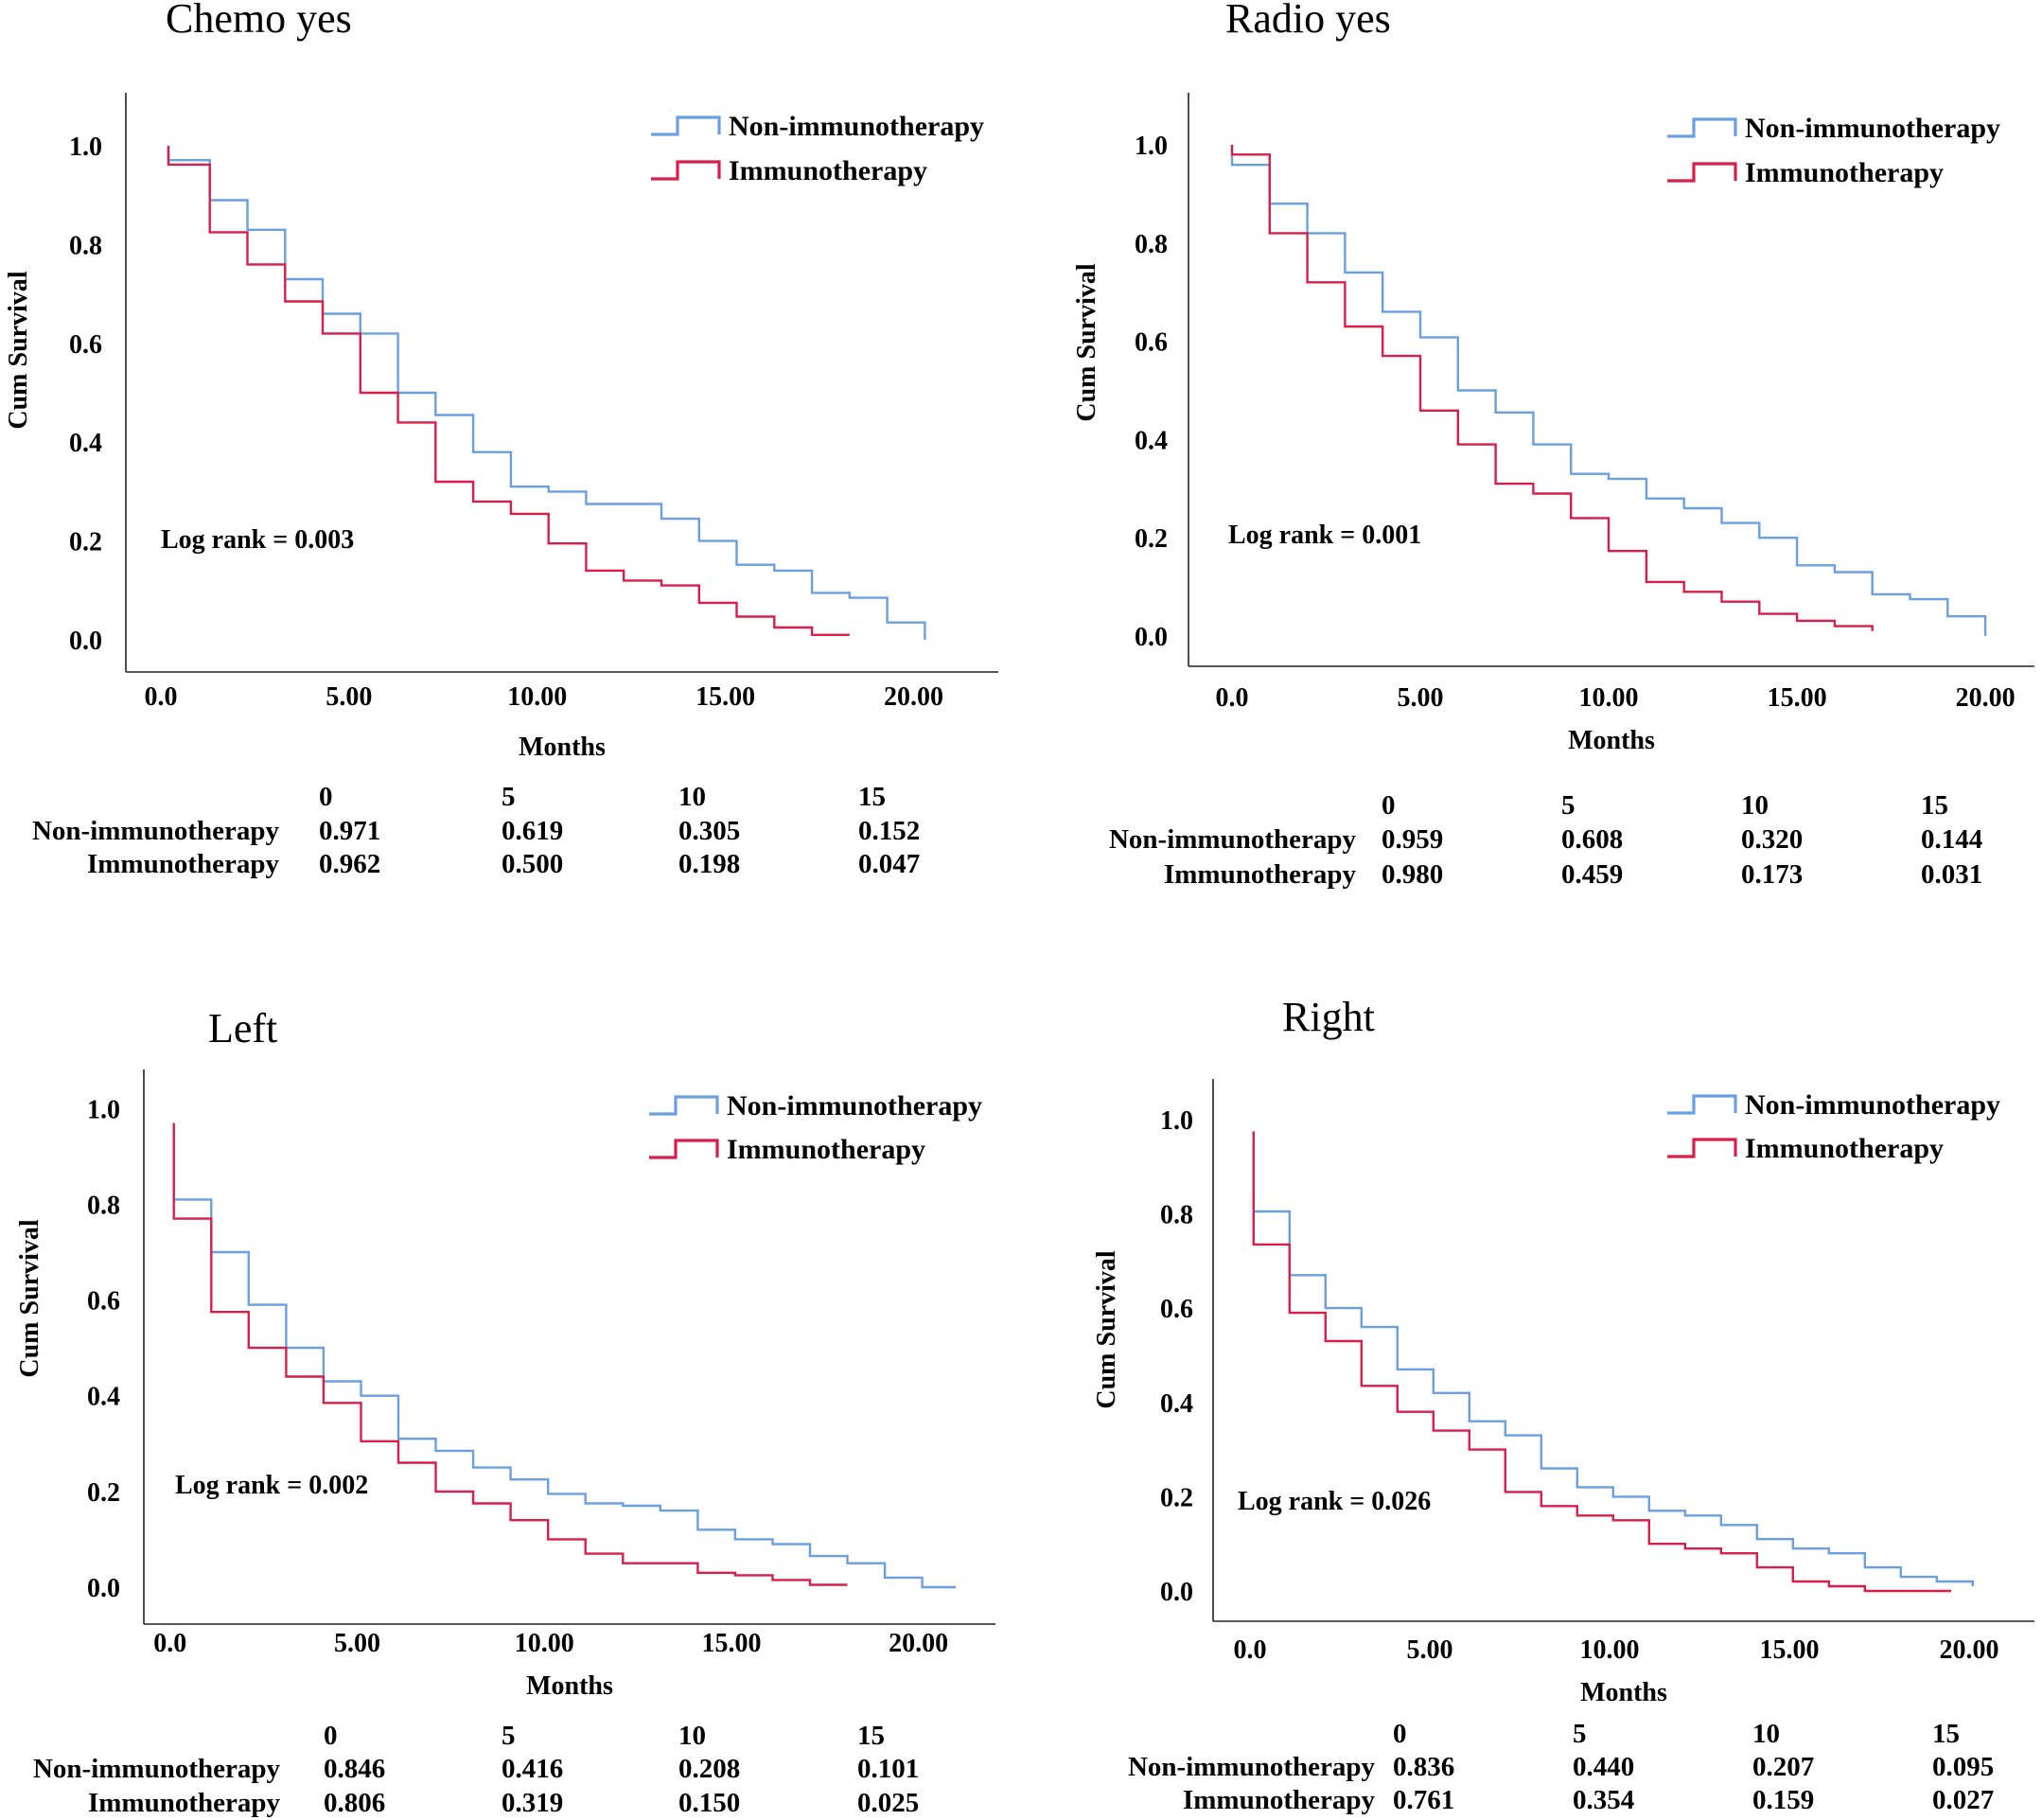 The height and width of the screenshot is (1820, 2042). What do you see at coordinates (259, 21) in the screenshot?
I see `chart-title: Chemo yes` at bounding box center [259, 21].